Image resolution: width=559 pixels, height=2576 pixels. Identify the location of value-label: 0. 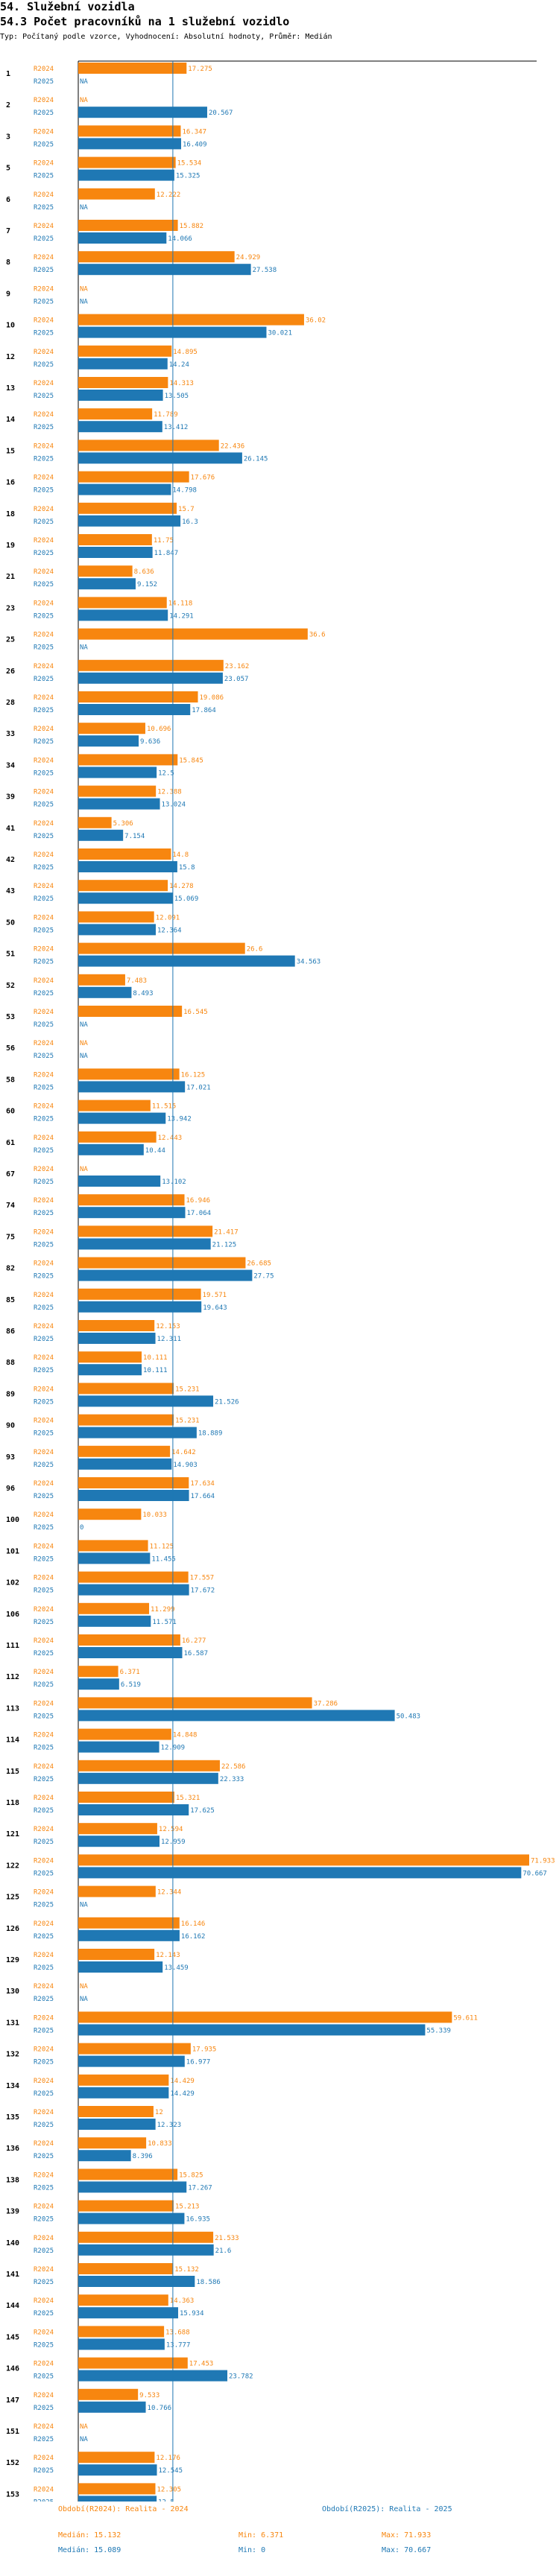
(81, 1528).